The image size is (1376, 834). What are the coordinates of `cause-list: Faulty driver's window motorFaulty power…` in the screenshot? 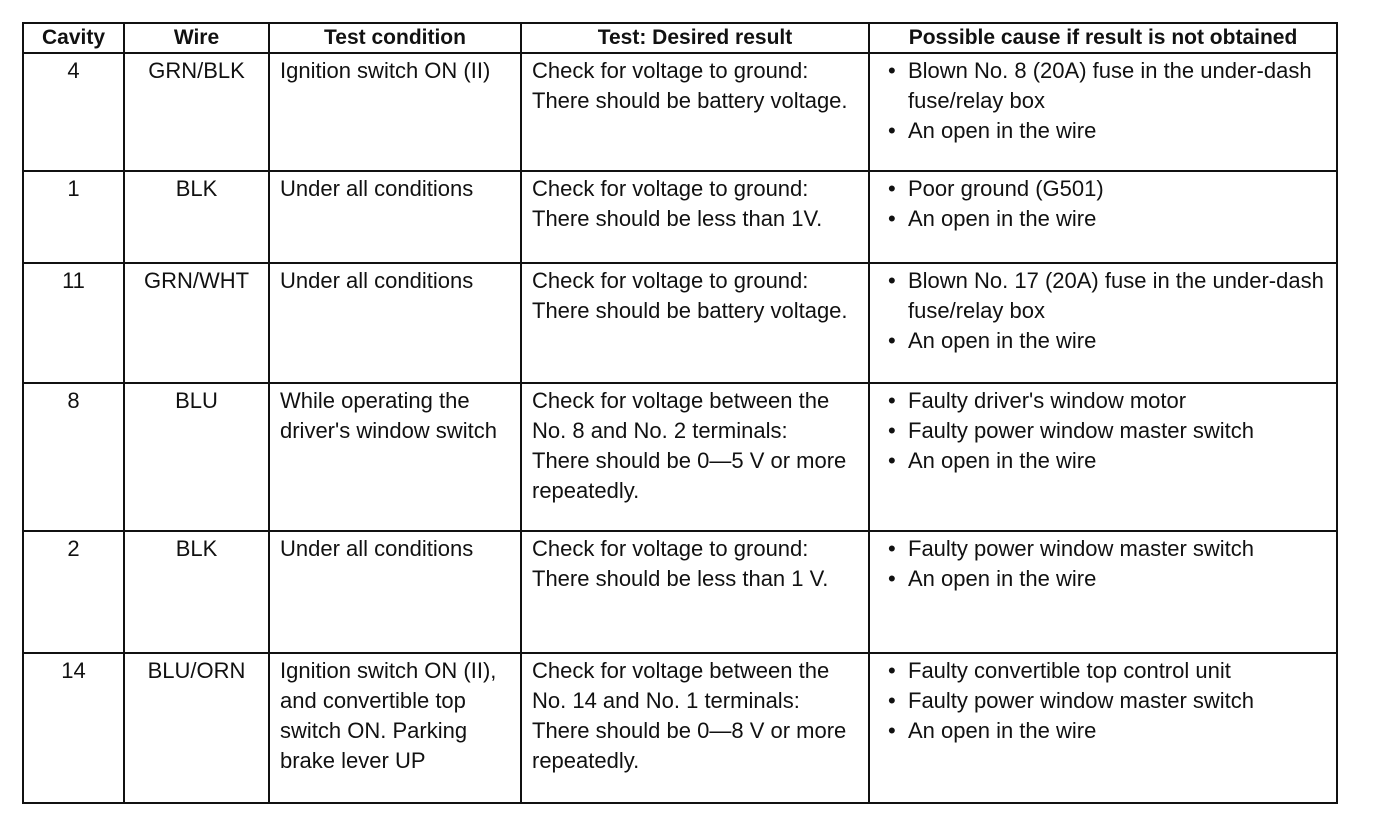 It's located at (1103, 431).